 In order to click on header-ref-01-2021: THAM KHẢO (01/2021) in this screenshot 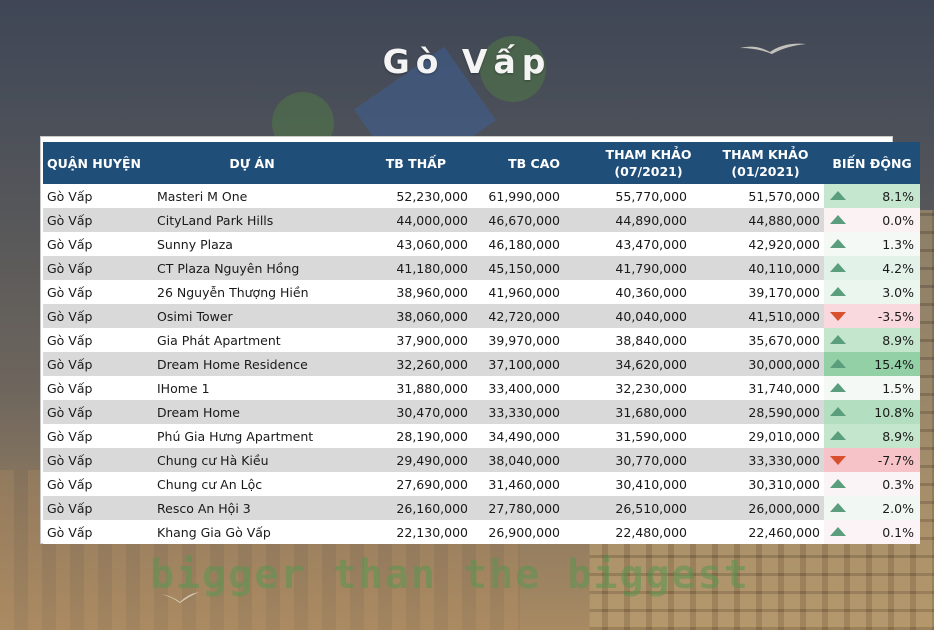, I will do `click(765, 163)`.